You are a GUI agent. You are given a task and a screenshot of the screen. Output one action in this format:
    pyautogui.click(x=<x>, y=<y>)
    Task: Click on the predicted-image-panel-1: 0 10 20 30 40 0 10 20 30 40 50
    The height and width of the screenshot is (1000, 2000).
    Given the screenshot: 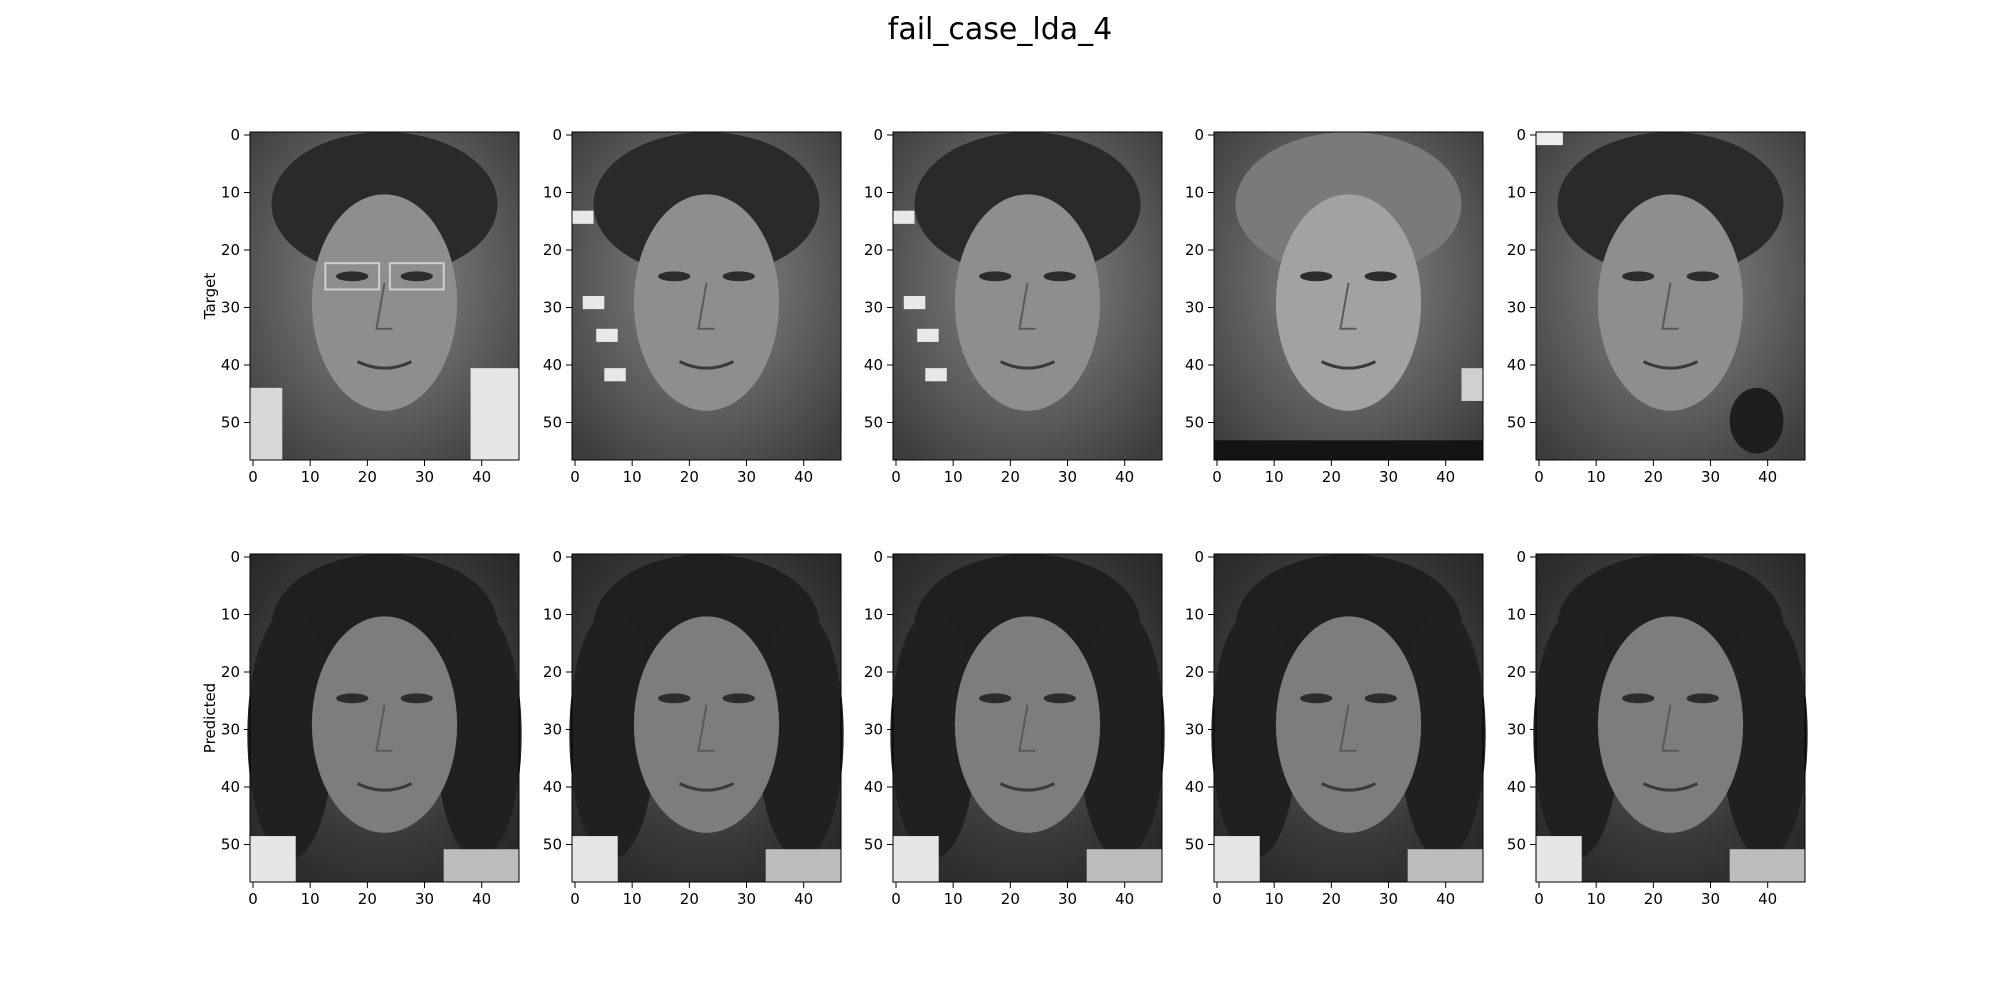 What is the action you would take?
    pyautogui.click(x=371, y=728)
    